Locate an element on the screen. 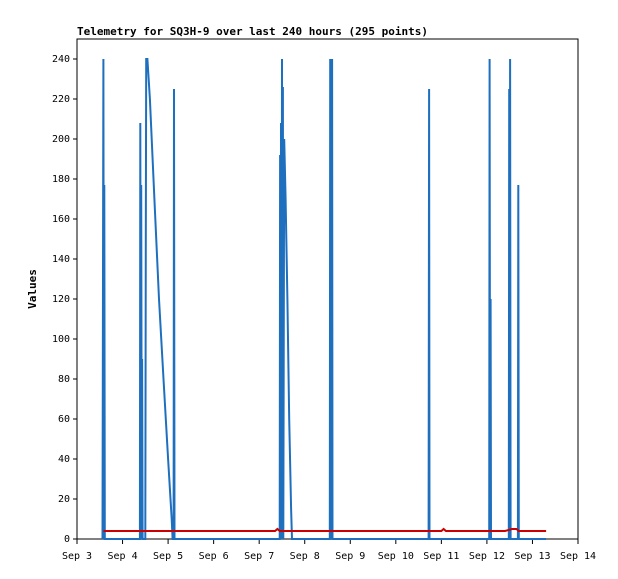 This screenshot has height=579, width=618. y-tick-label: 100 is located at coordinates (61, 339).